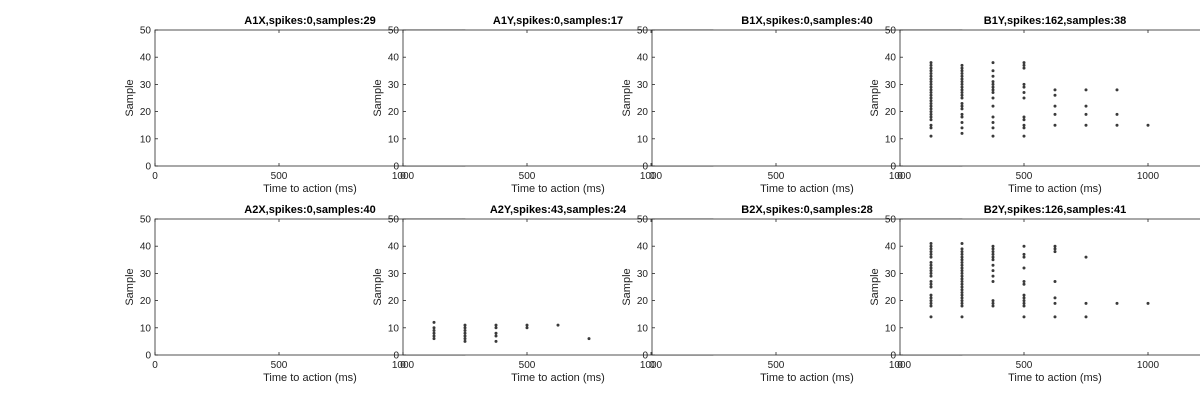  What do you see at coordinates (806, 210) in the screenshot?
I see `chart-title: B2X,spikes:0,samples:28` at bounding box center [806, 210].